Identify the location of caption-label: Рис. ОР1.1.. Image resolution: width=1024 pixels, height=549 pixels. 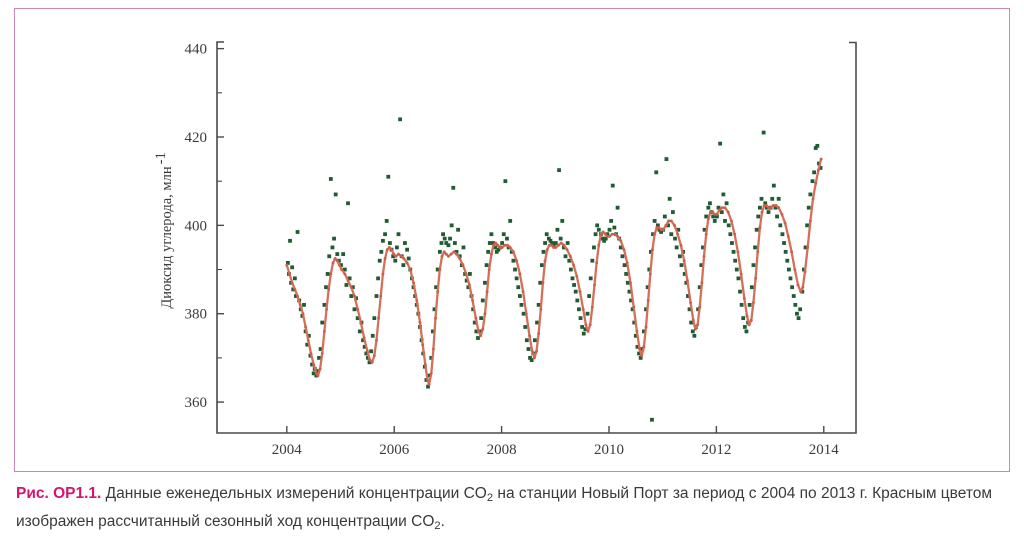
(59, 493).